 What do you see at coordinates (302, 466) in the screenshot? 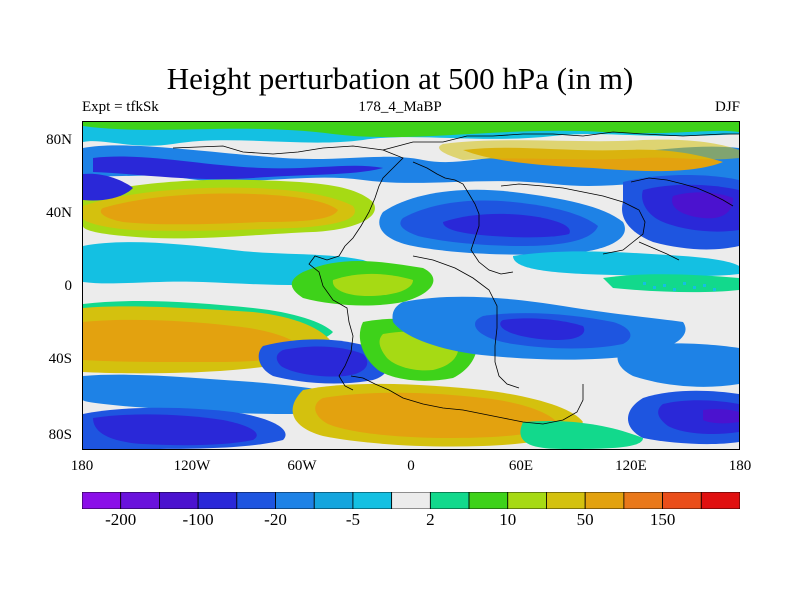
I see `lon-label: 60W` at bounding box center [302, 466].